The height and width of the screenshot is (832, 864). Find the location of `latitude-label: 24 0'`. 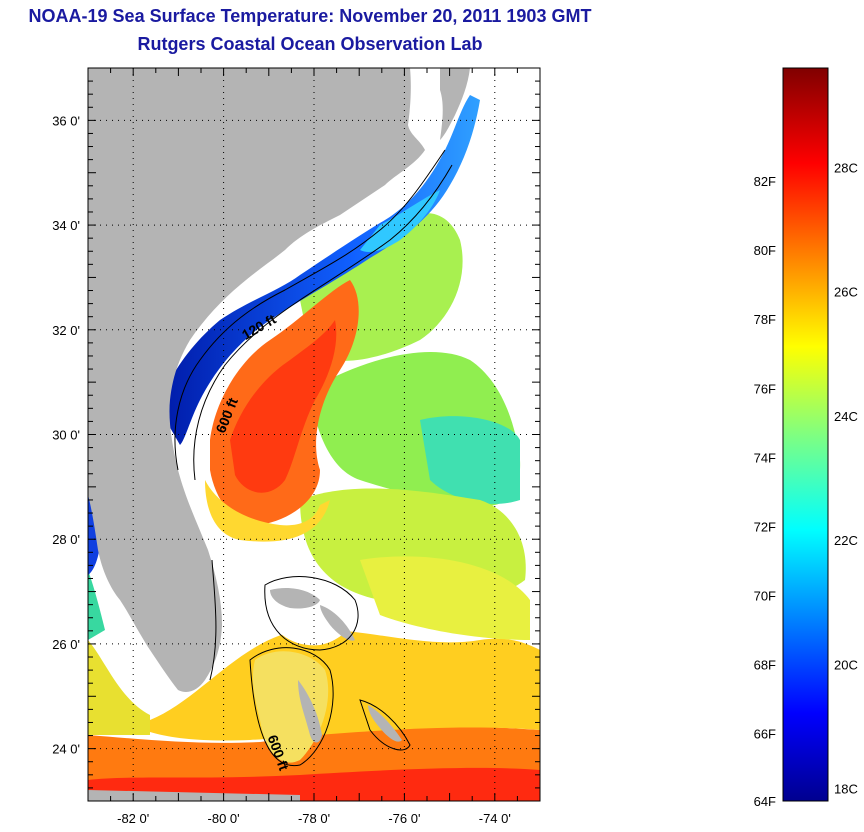

latitude-label: 24 0' is located at coordinates (66, 749).